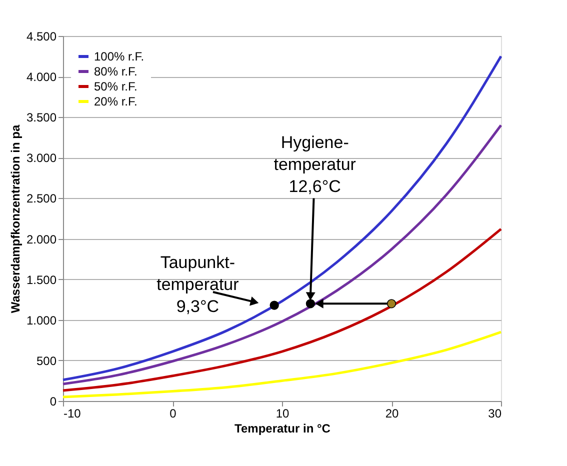 The image size is (567, 466). I want to click on y-tick-label: 4.000, so click(41, 77).